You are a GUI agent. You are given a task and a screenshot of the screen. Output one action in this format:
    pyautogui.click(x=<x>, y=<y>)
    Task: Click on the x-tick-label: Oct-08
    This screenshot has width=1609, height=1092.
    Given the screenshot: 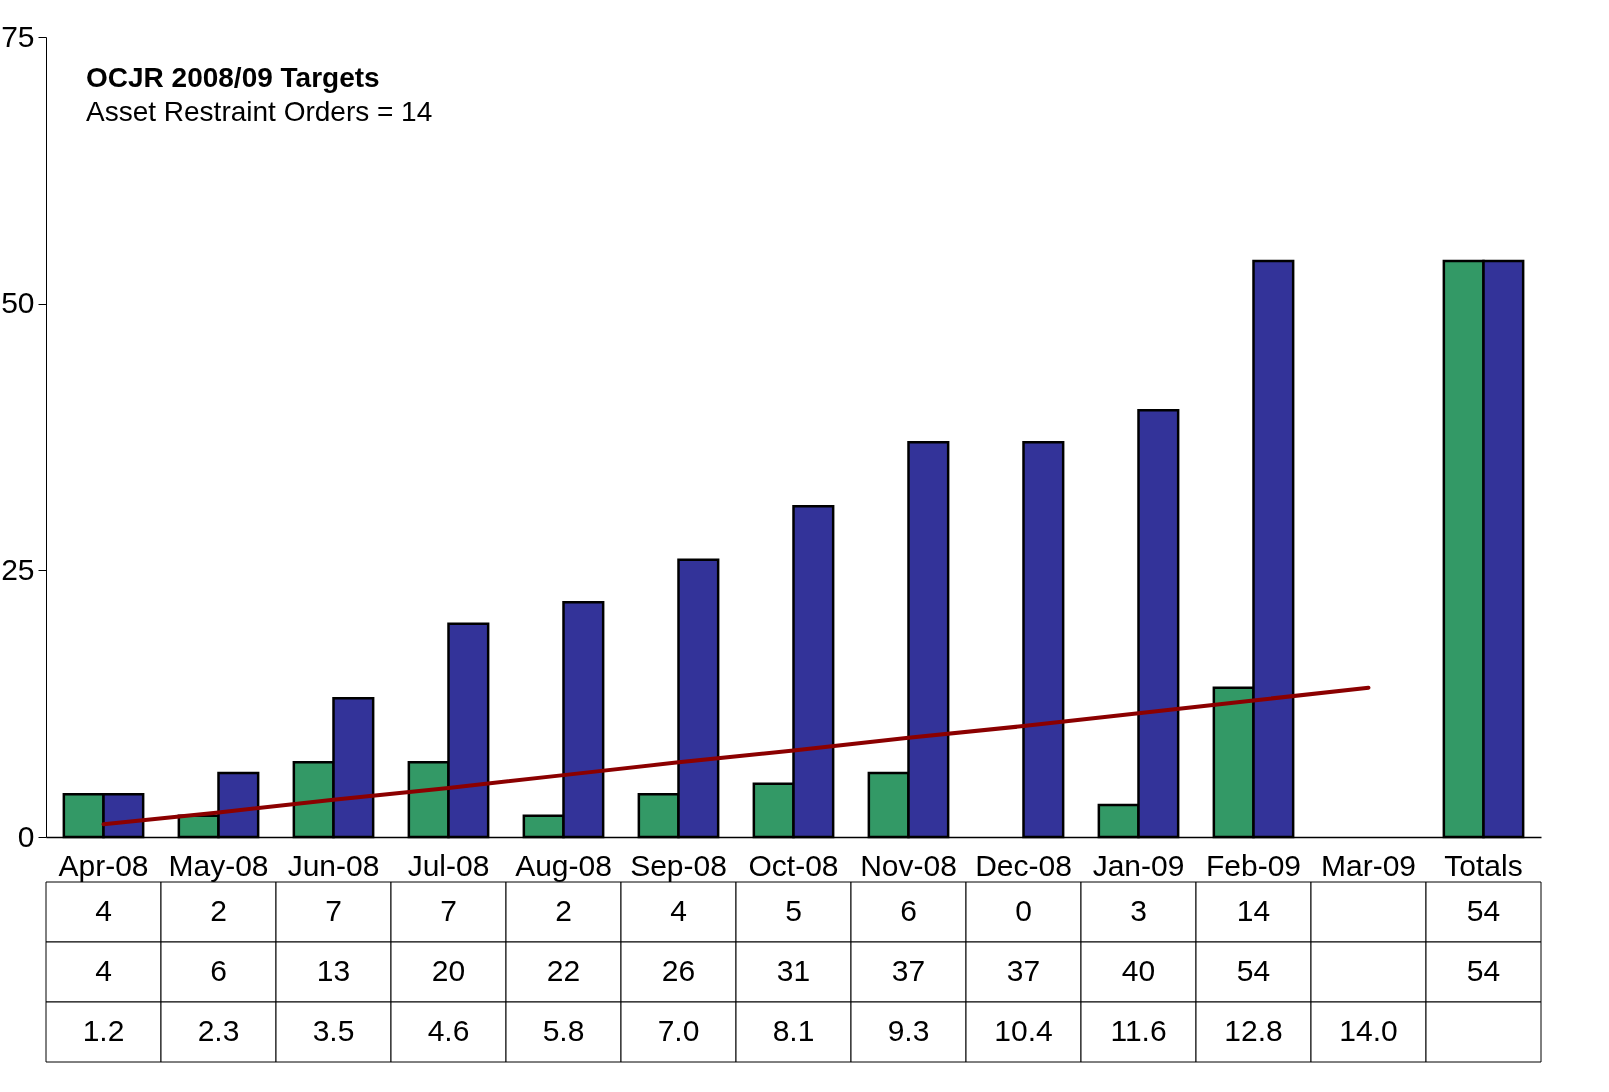 What is the action you would take?
    pyautogui.click(x=793, y=865)
    